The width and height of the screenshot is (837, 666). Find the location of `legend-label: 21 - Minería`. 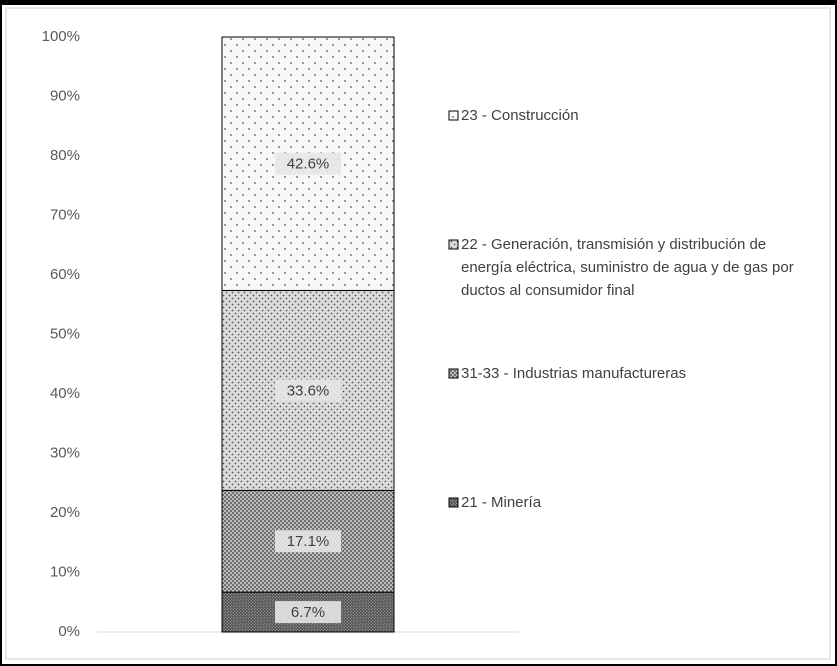

legend-label: 21 - Minería is located at coordinates (501, 502).